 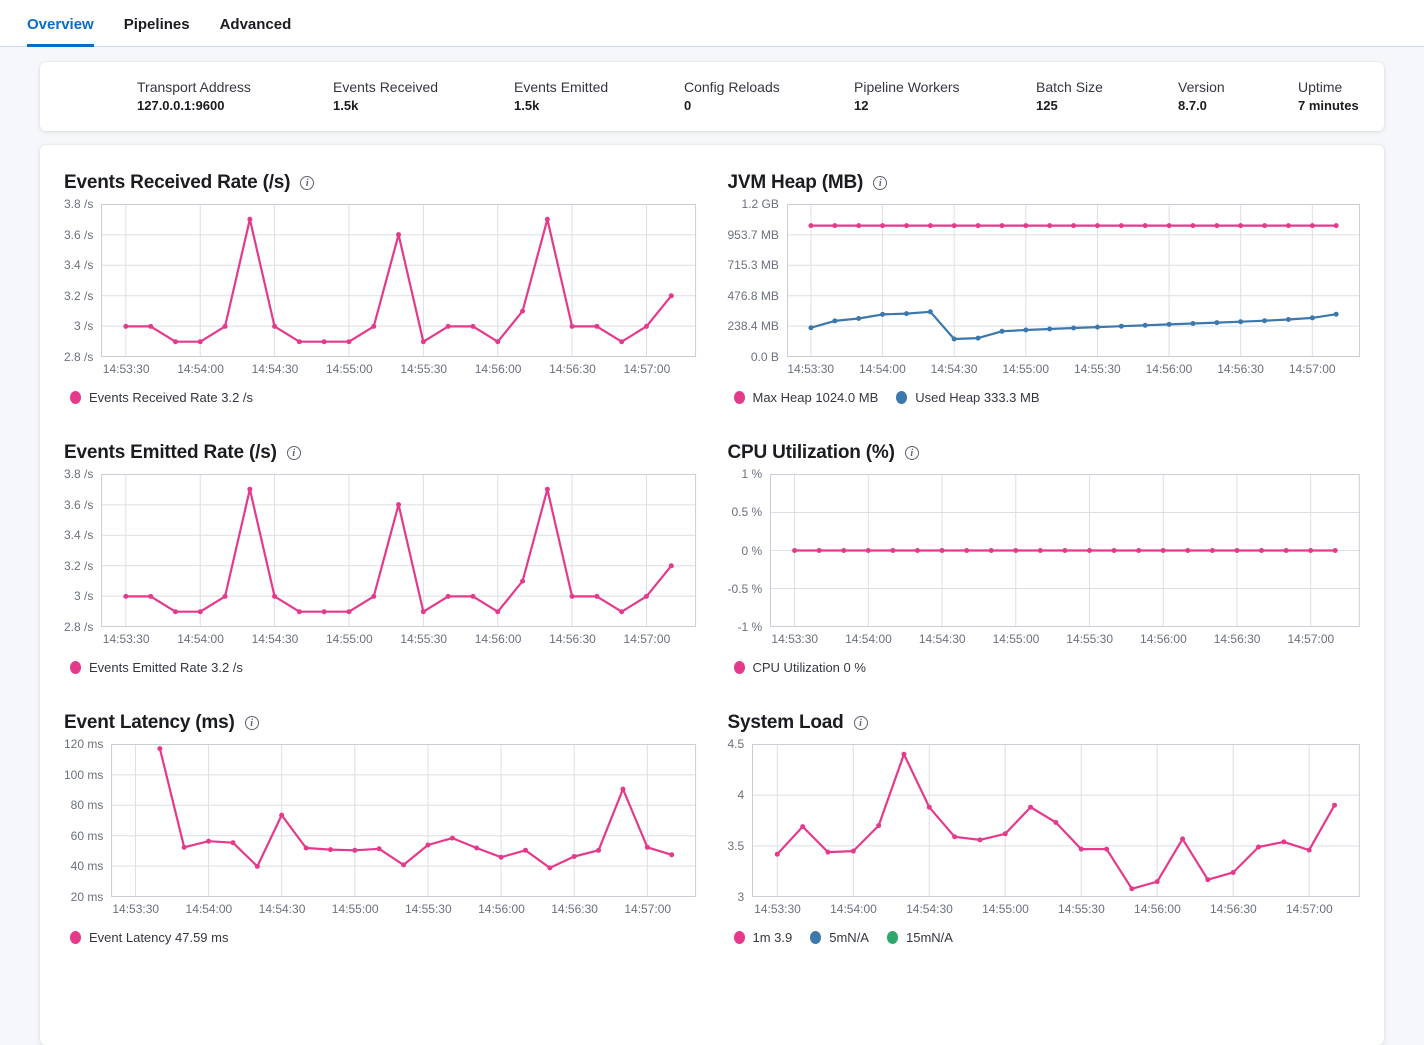 I want to click on chart-title: CPU Utilization (%), so click(x=811, y=452).